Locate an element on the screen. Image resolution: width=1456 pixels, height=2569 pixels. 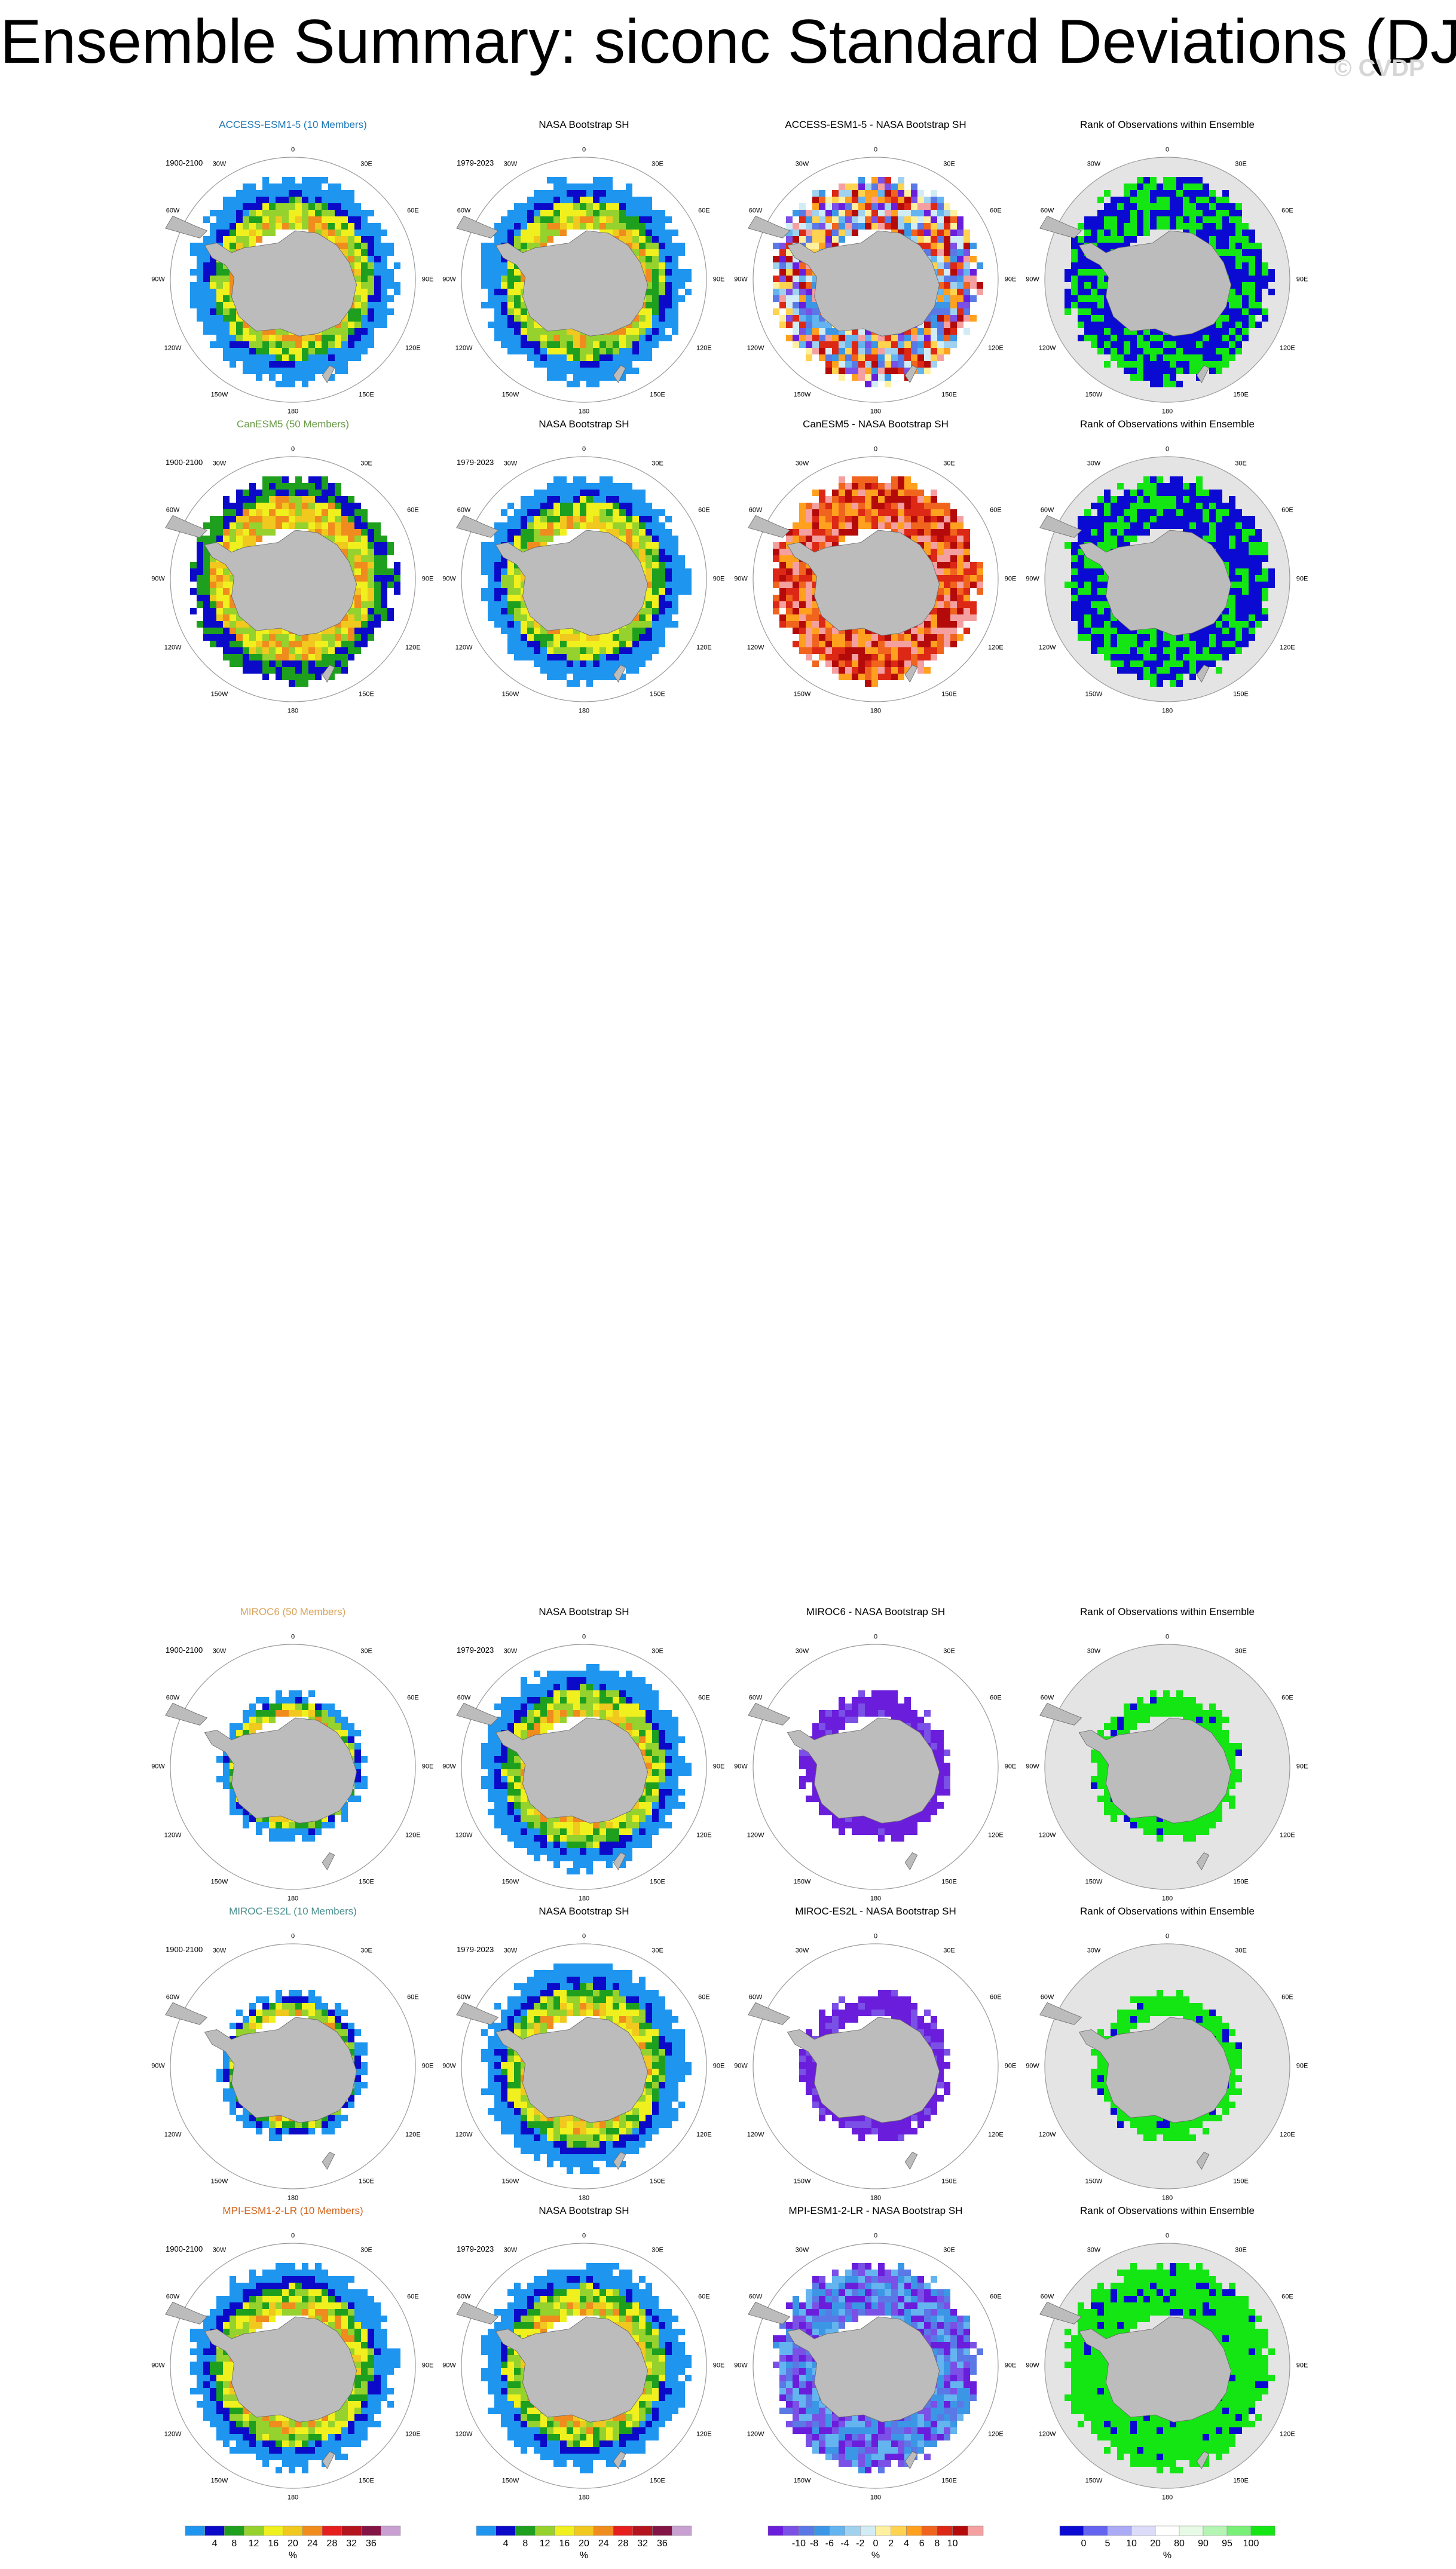
colorbar-0: 4 8 12 16 20 24 28 32 36% is located at coordinates (293, 2543).